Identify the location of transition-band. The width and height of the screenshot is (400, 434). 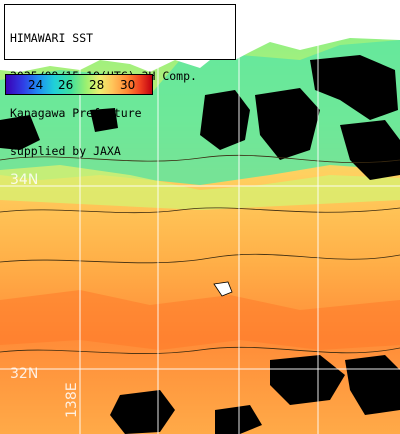
(200, 187).